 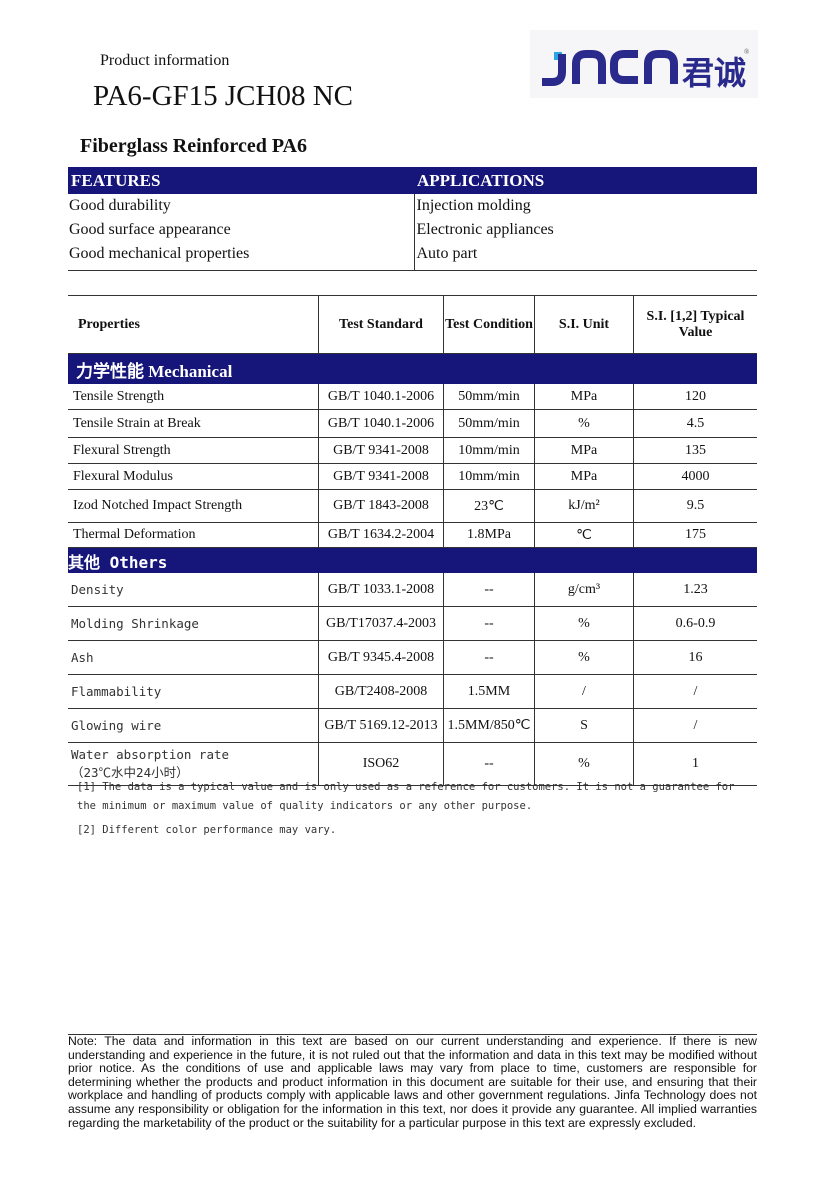 What do you see at coordinates (381, 691) in the screenshot?
I see `test-standard: GB/T2408-2008` at bounding box center [381, 691].